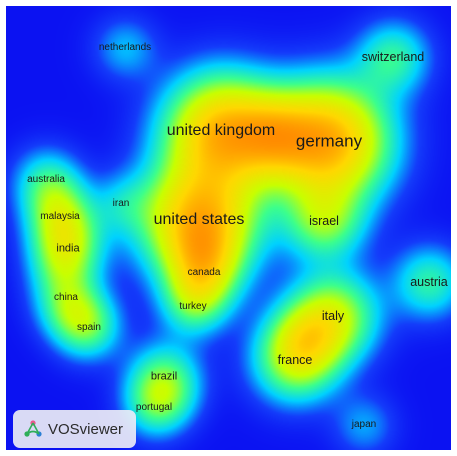  Describe the element at coordinates (46, 179) in the screenshot. I see `term-australia: australia` at that location.